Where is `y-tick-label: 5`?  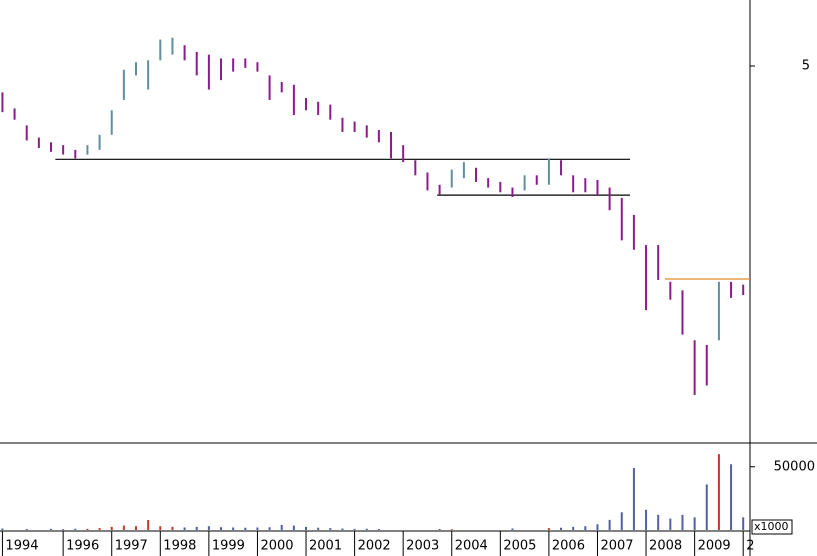 y-tick-label: 5 is located at coordinates (806, 65).